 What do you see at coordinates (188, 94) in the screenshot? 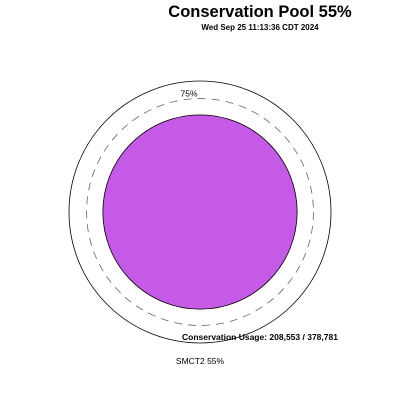
I see `reference-ring-label: 75%` at bounding box center [188, 94].